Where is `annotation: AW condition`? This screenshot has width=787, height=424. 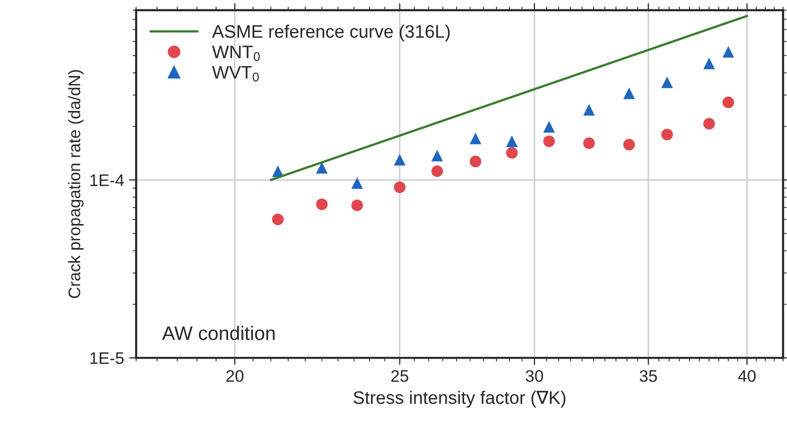 annotation: AW condition is located at coordinates (218, 333).